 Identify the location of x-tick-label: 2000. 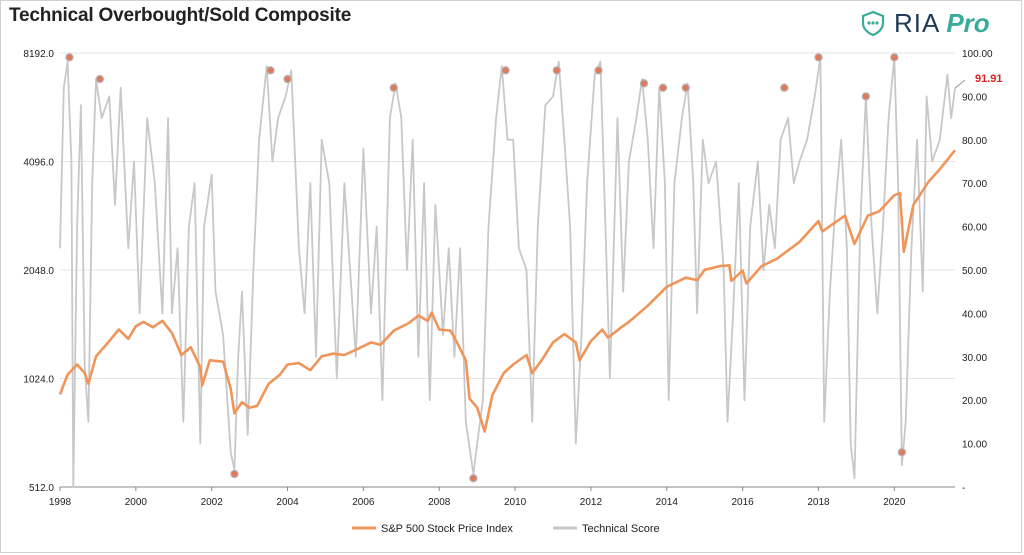
(136, 502).